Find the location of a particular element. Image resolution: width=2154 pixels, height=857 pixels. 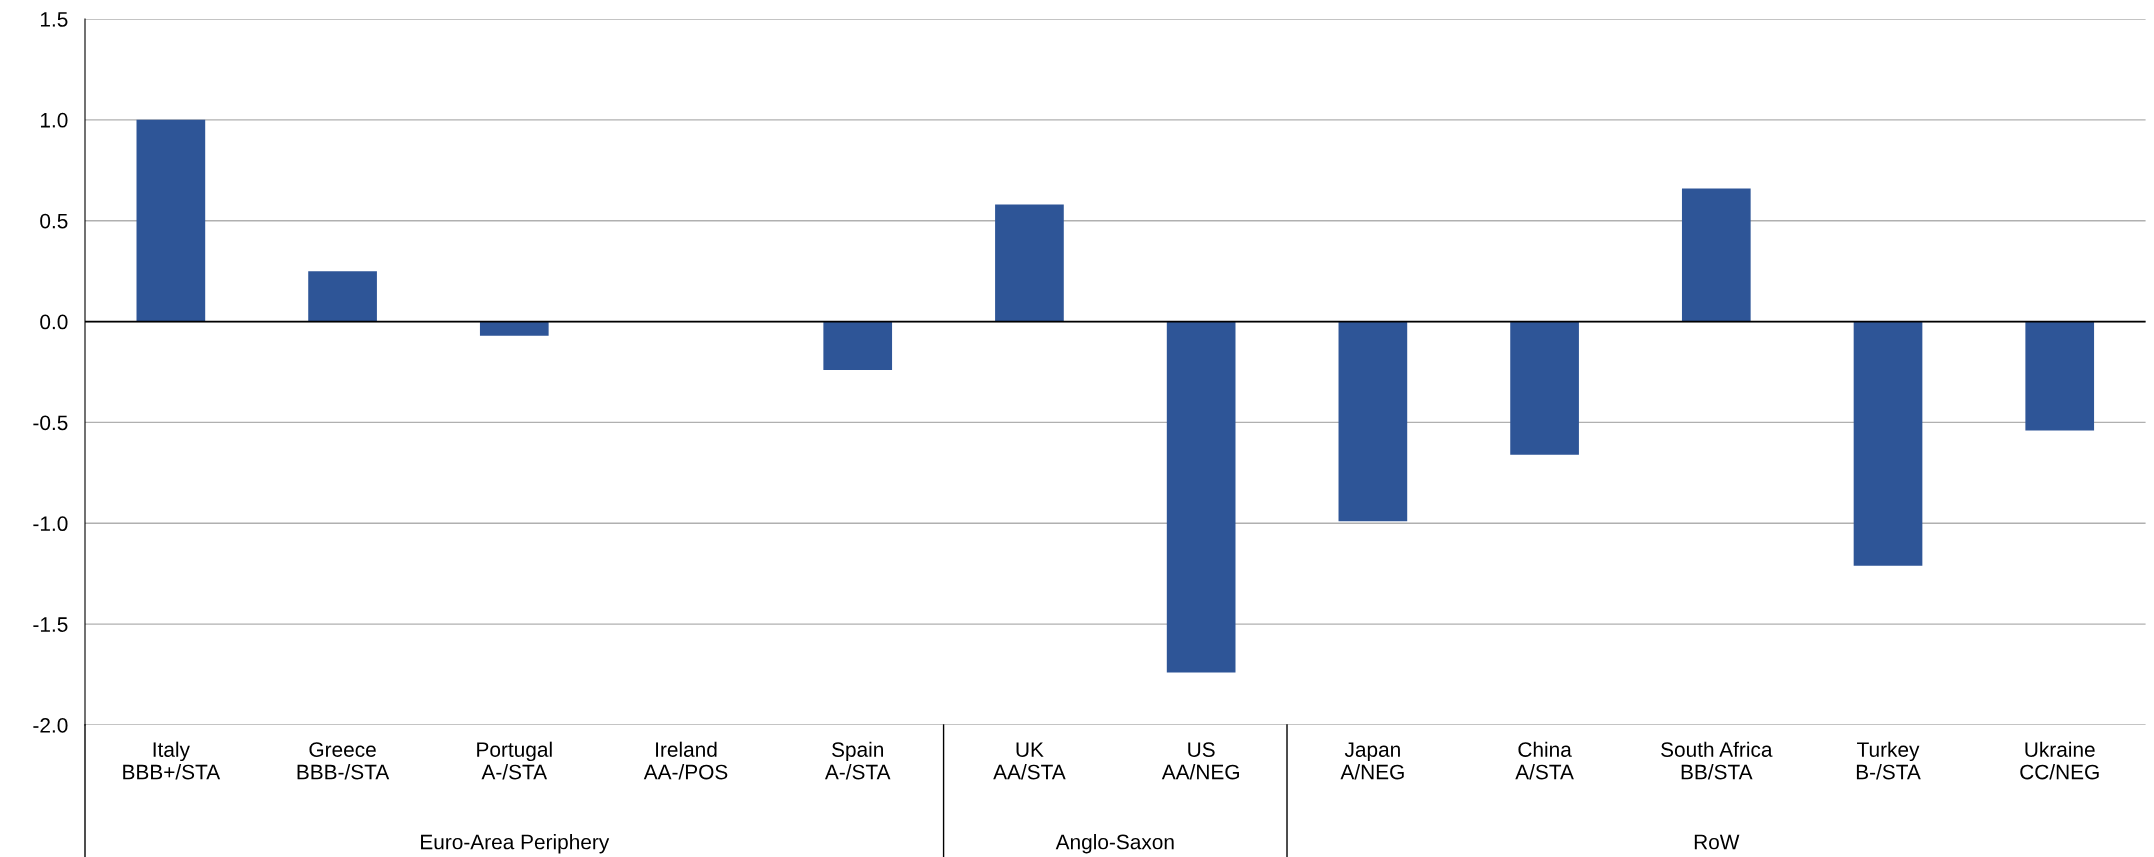

text: RoW is located at coordinates (1717, 842).